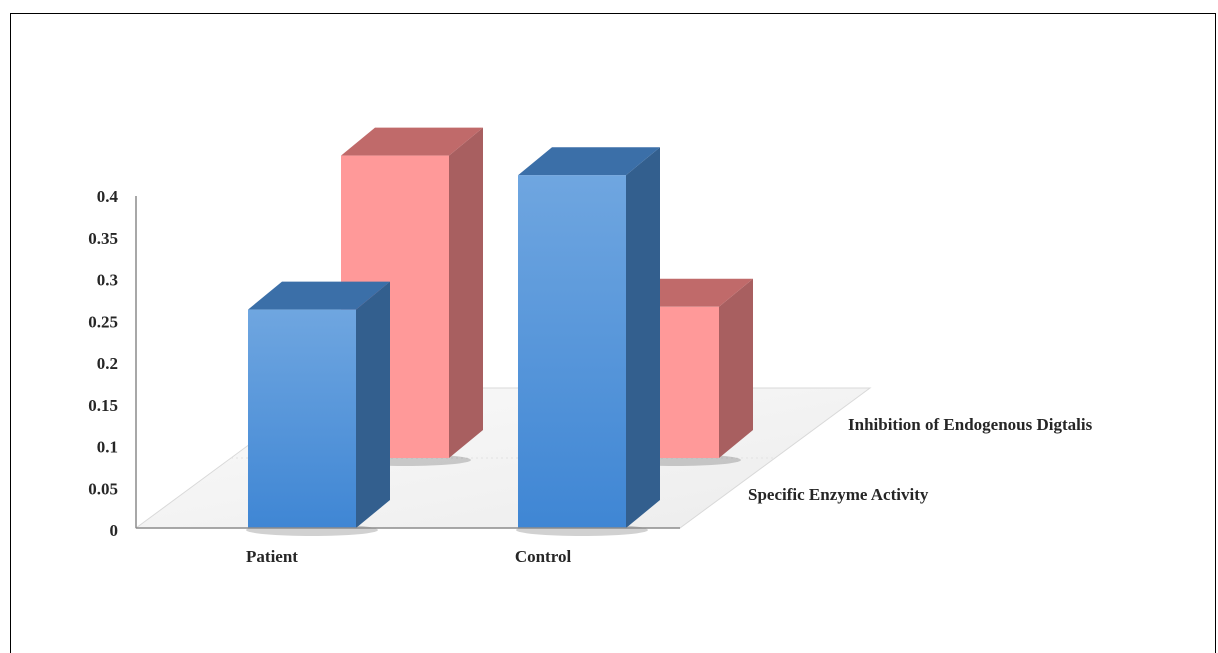 This screenshot has width=1218, height=653. Describe the element at coordinates (103, 488) in the screenshot. I see `y-tick-label: 0.05` at that location.